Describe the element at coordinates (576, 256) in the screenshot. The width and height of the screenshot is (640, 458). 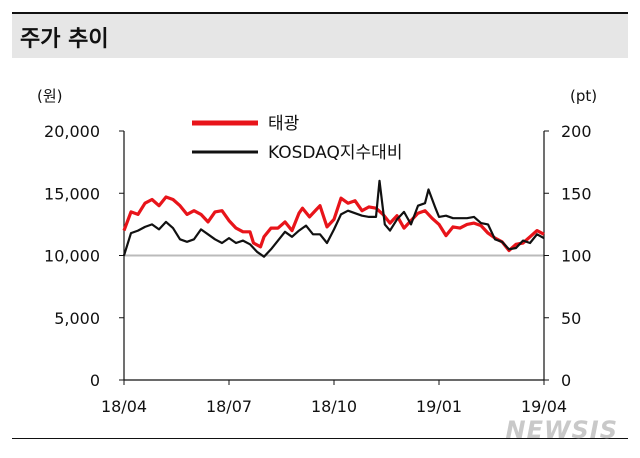
I see `right-tick-label: 100` at that location.